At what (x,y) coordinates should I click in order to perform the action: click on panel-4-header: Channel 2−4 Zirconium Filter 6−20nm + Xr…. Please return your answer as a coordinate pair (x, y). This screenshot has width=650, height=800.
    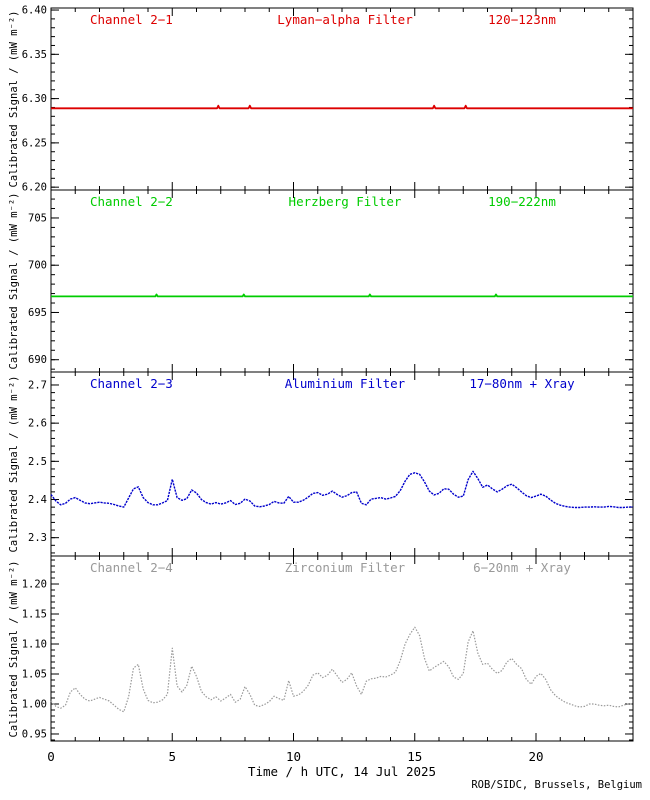
    Looking at the image, I should click on (325, 568).